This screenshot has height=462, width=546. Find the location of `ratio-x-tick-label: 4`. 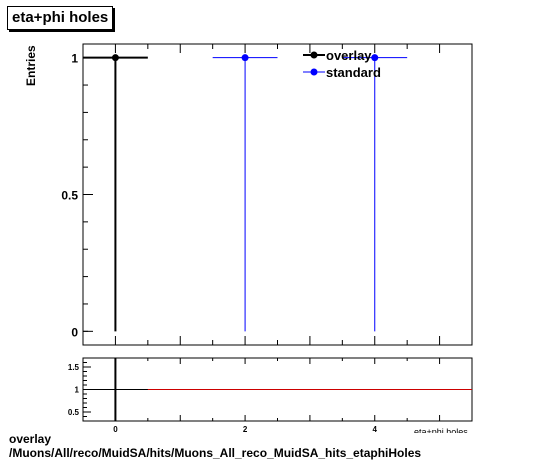

ratio-x-tick-label: 4 is located at coordinates (375, 429).